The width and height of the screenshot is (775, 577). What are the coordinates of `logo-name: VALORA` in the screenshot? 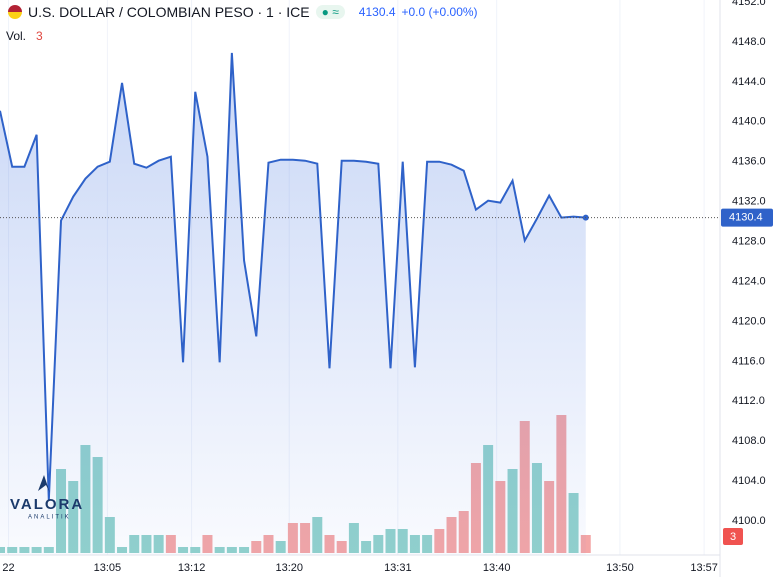 It's located at (47, 504).